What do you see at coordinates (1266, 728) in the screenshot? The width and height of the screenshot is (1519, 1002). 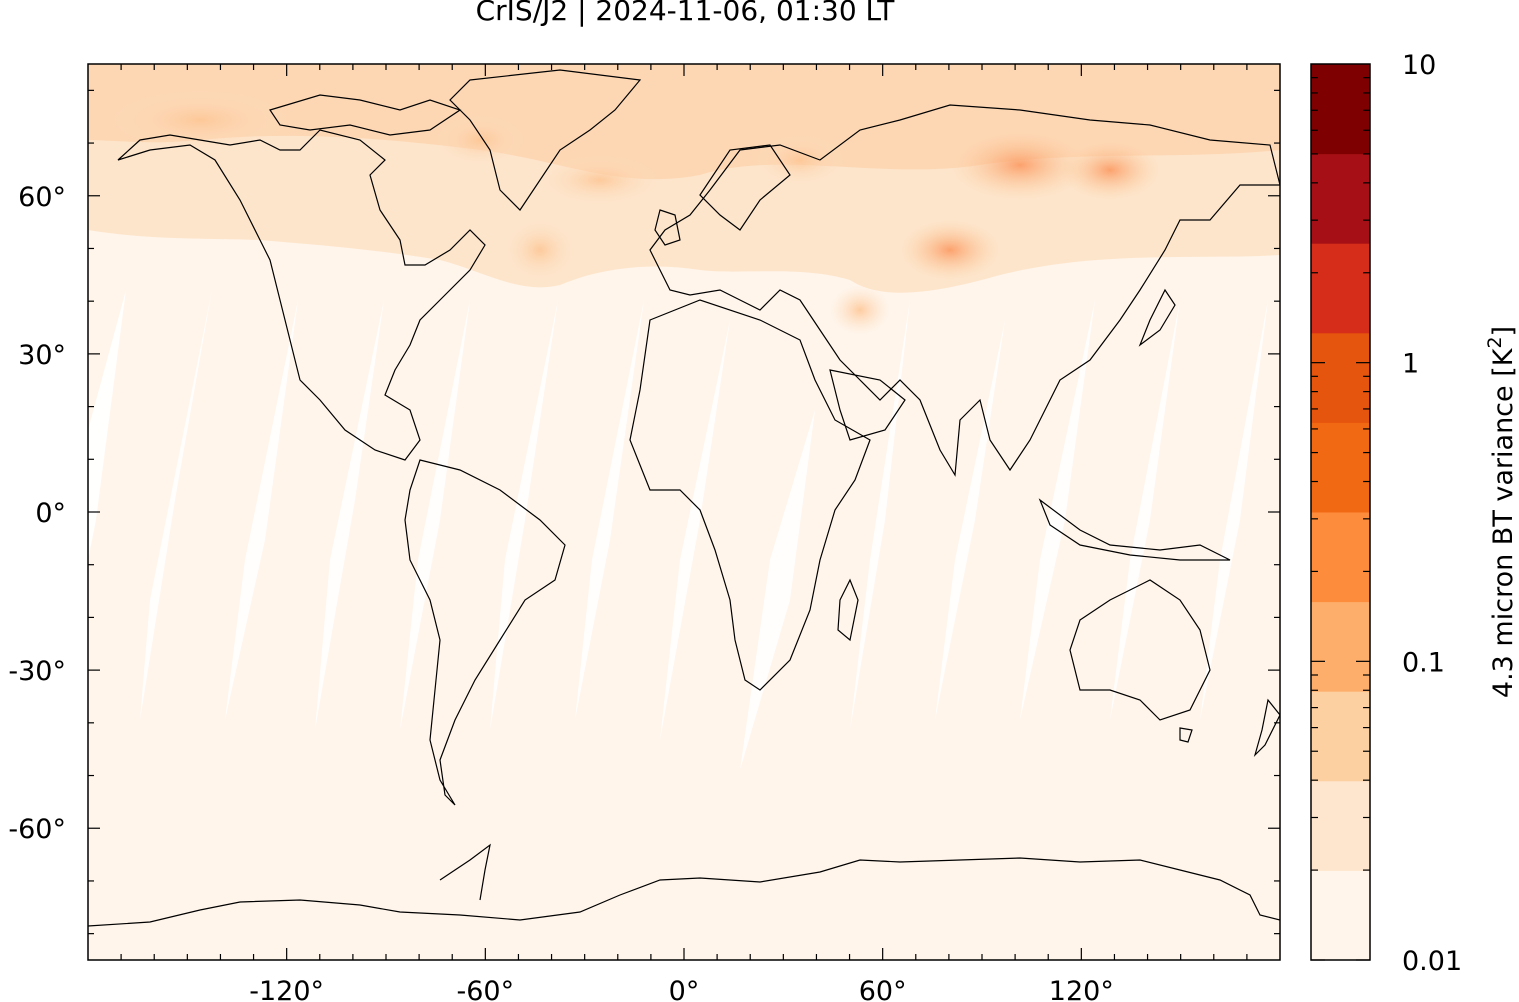 I see `coastline-new-zealand` at bounding box center [1266, 728].